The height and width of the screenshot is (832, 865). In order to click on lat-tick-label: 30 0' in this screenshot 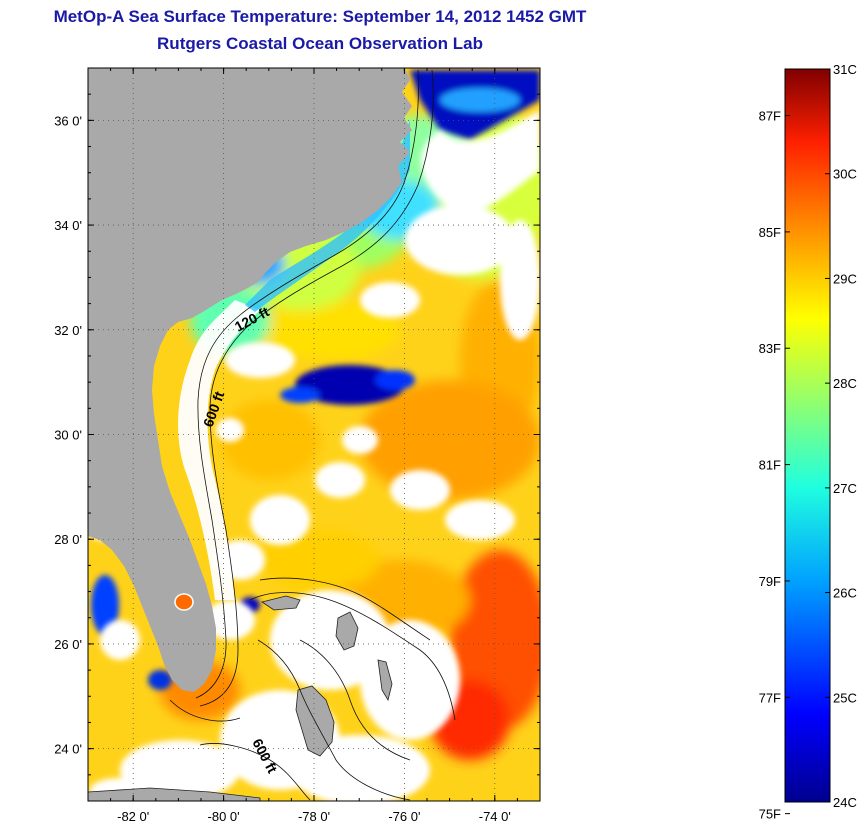, I will do `click(68, 435)`.